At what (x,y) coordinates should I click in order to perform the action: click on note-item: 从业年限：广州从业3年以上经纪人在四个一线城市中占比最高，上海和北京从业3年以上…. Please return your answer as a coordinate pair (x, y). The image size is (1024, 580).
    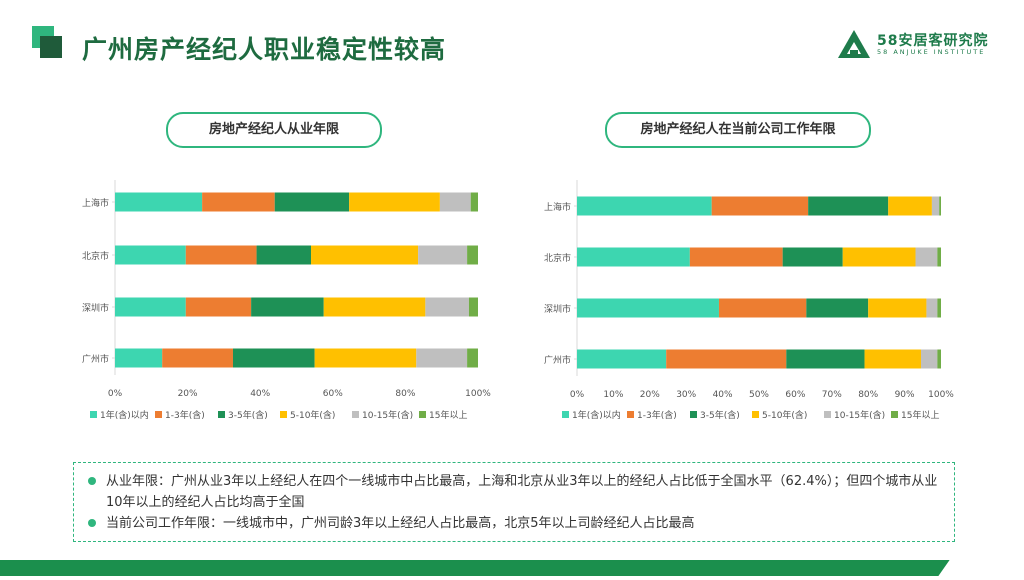
    Looking at the image, I should click on (514, 492).